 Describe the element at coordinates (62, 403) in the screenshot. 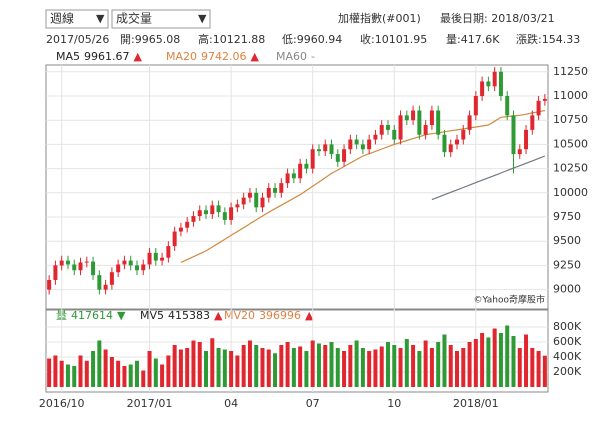

I see `x-tick-label: 2016/10` at that location.